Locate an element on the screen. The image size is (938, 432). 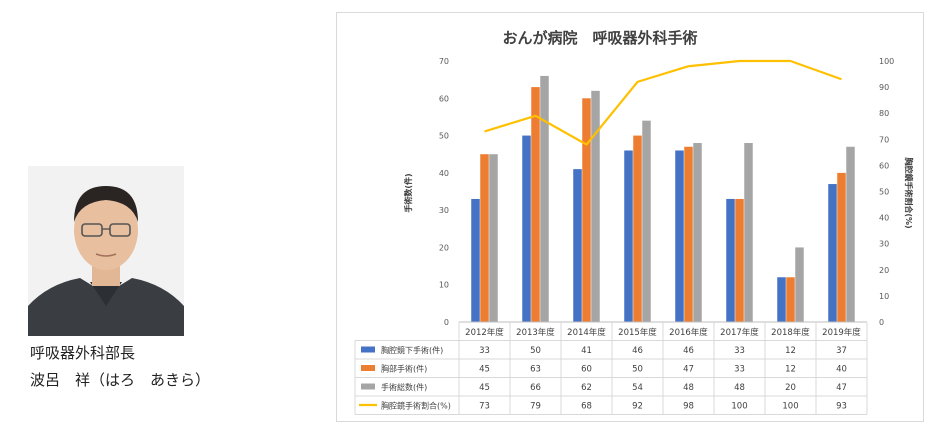
y2-tick-label: 50 is located at coordinates (884, 192).